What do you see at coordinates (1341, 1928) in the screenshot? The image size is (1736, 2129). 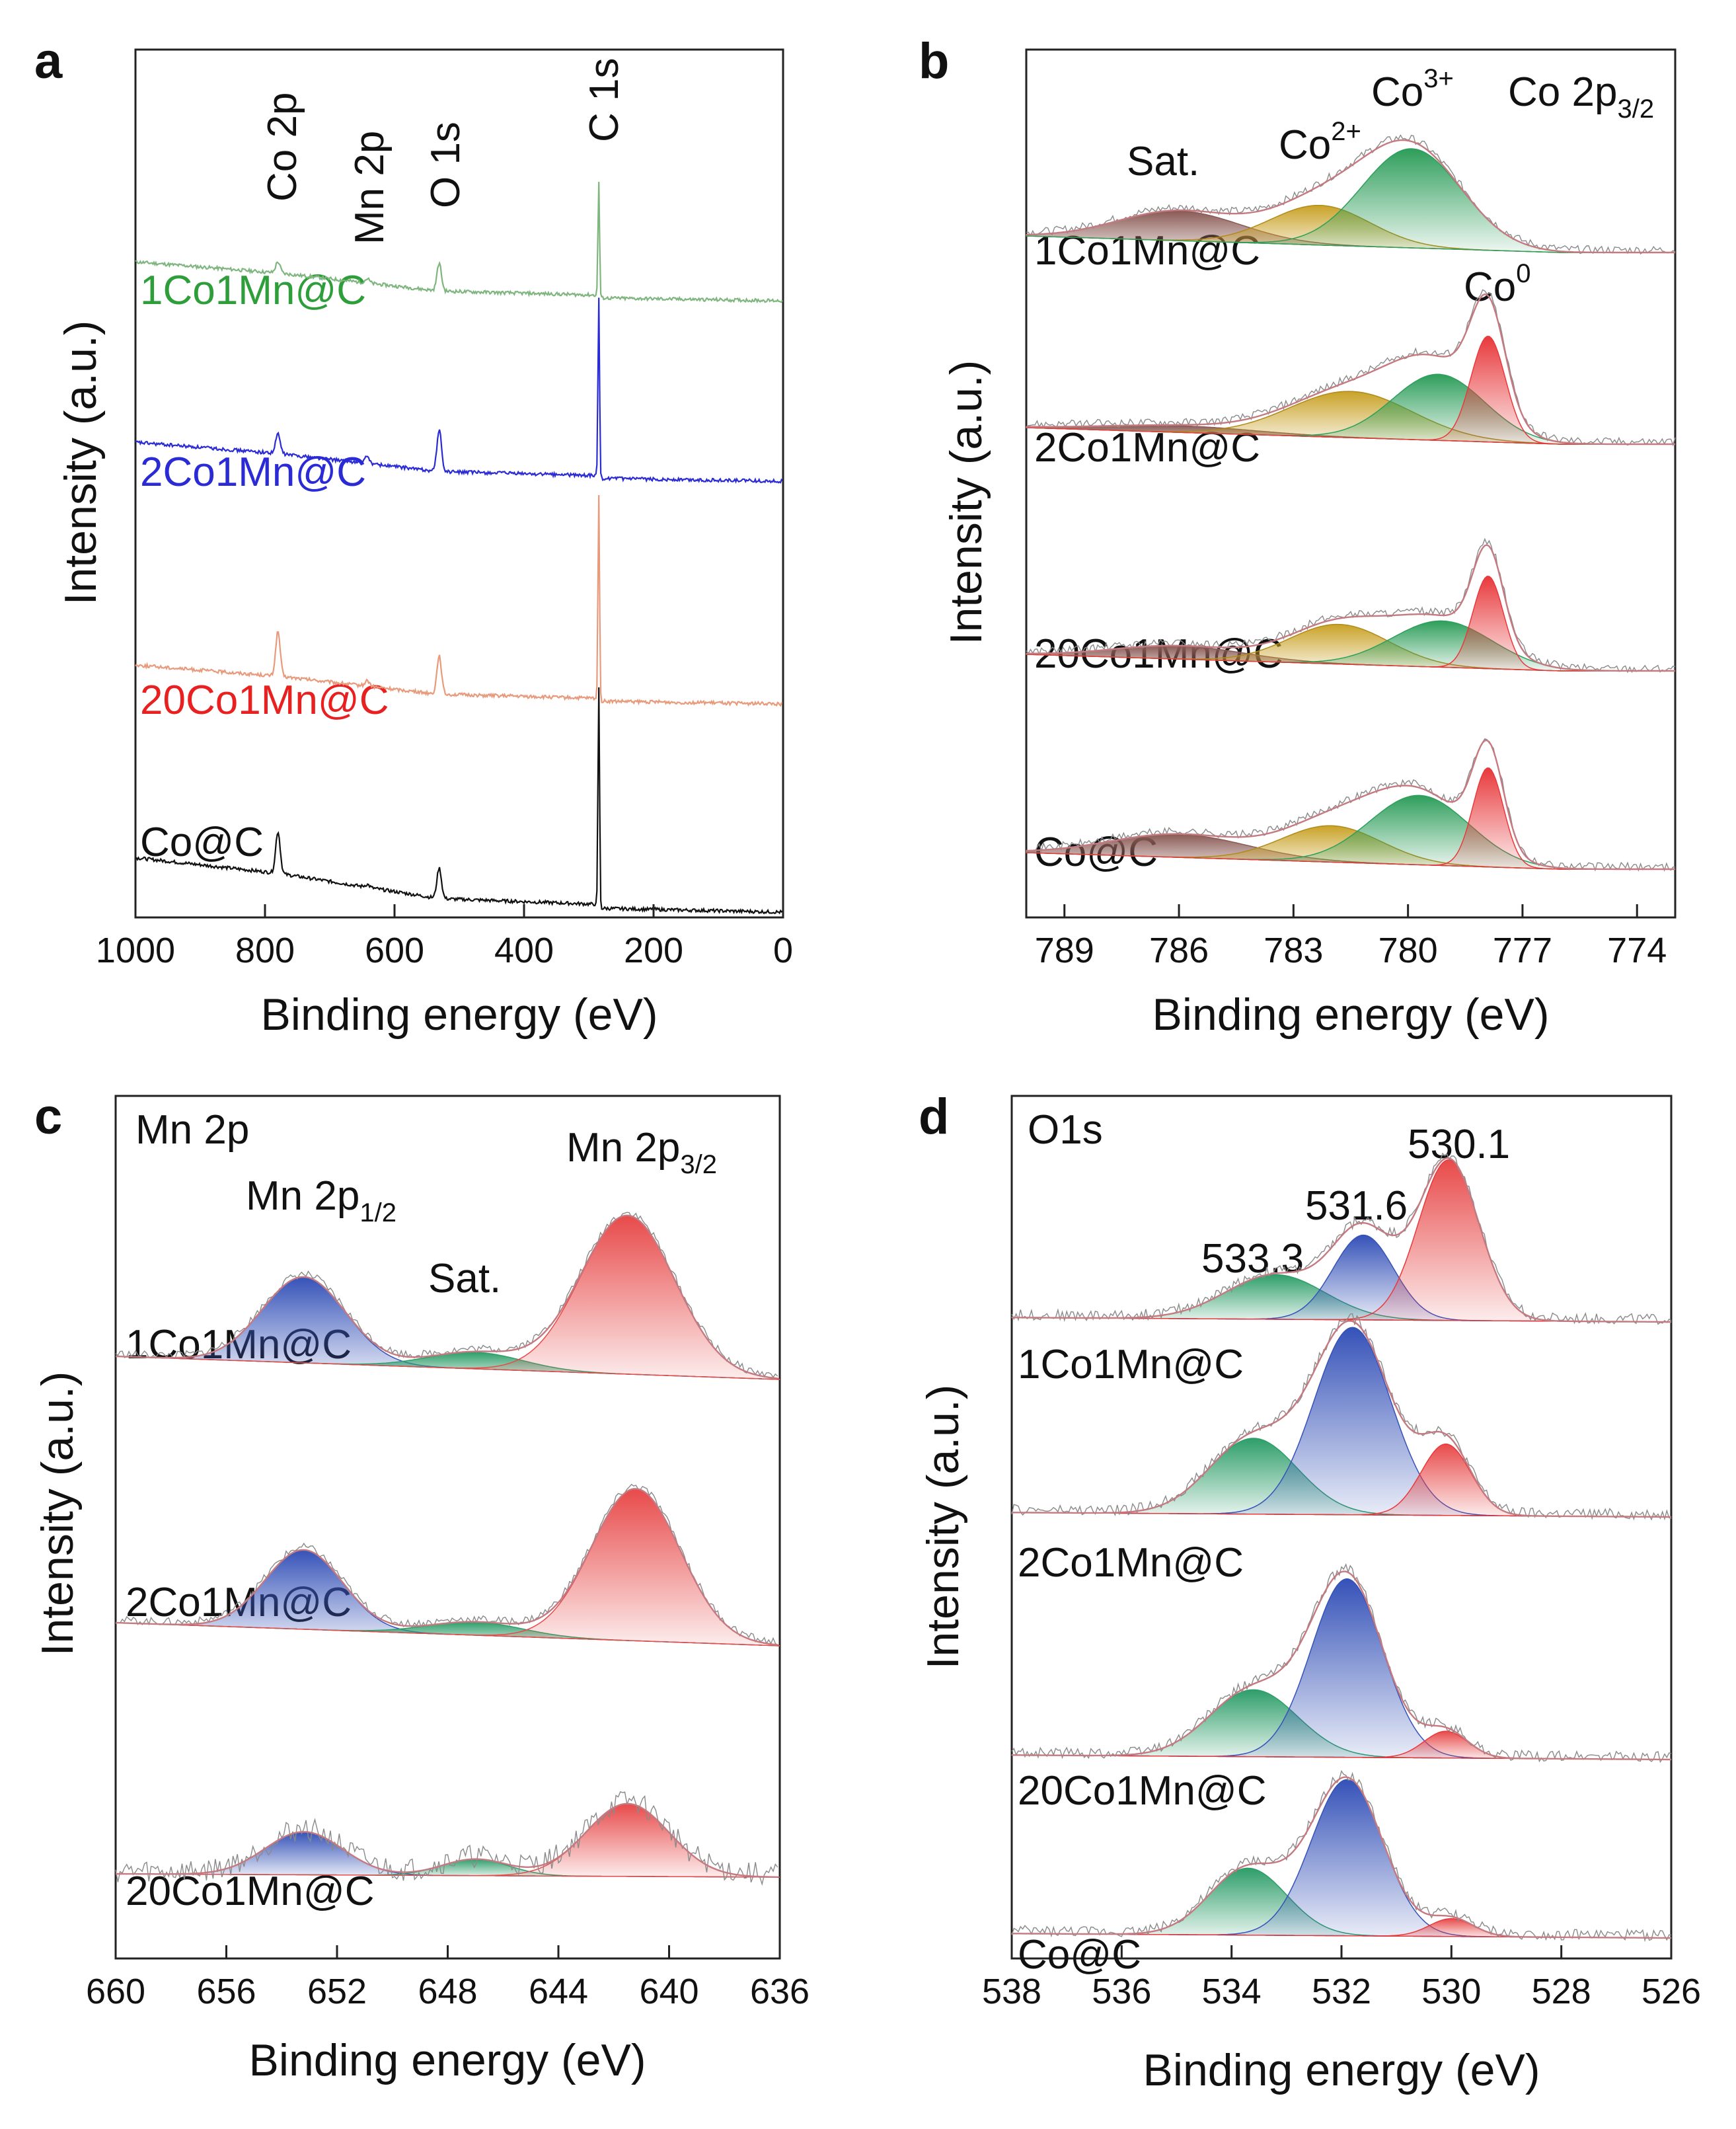 I see `panel-d-peak-Co@C-530.1` at bounding box center [1341, 1928].